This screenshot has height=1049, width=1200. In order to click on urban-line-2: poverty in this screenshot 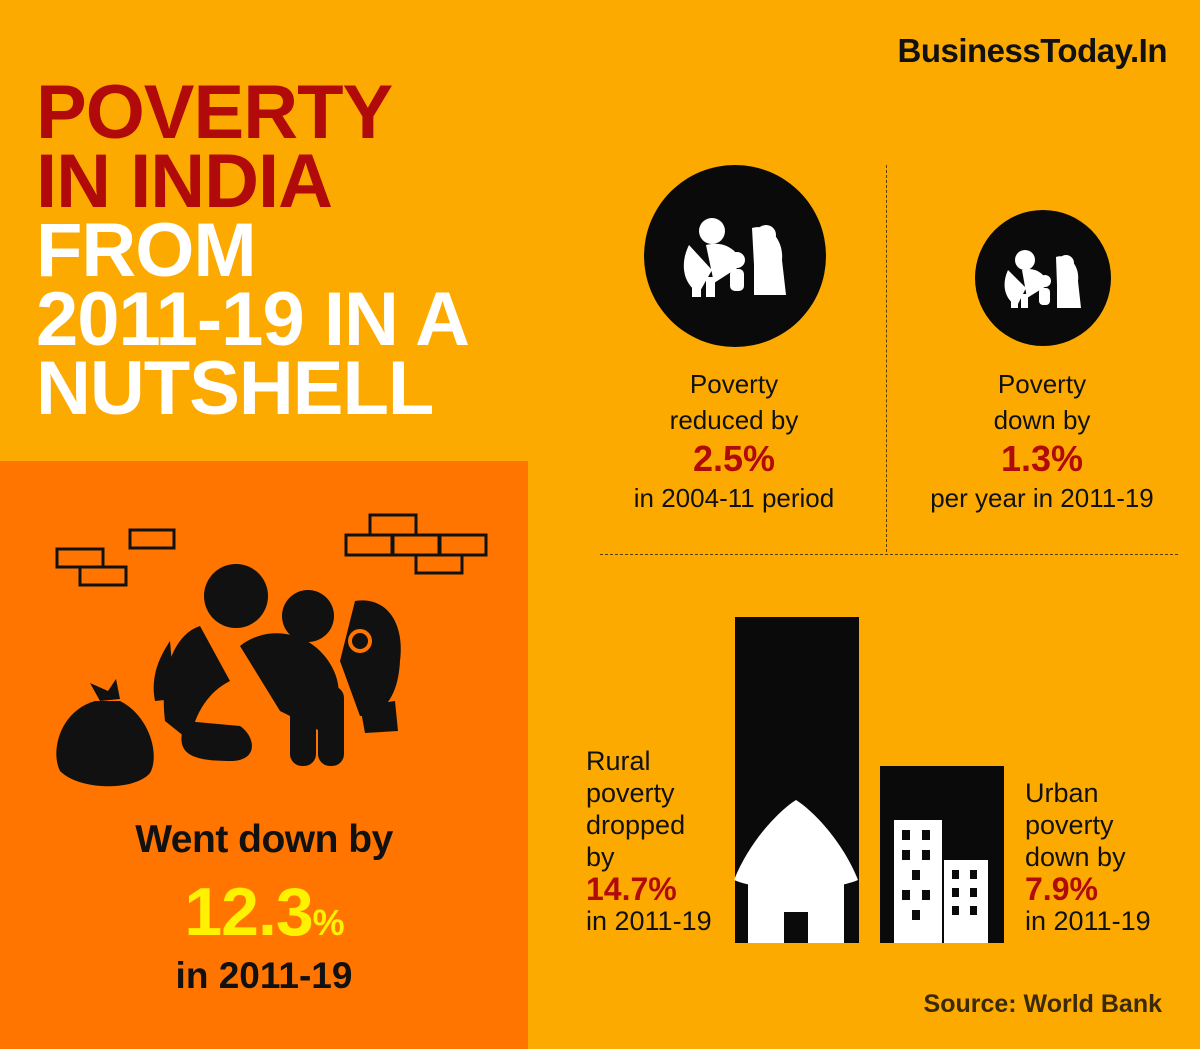, I will do `click(1069, 825)`.